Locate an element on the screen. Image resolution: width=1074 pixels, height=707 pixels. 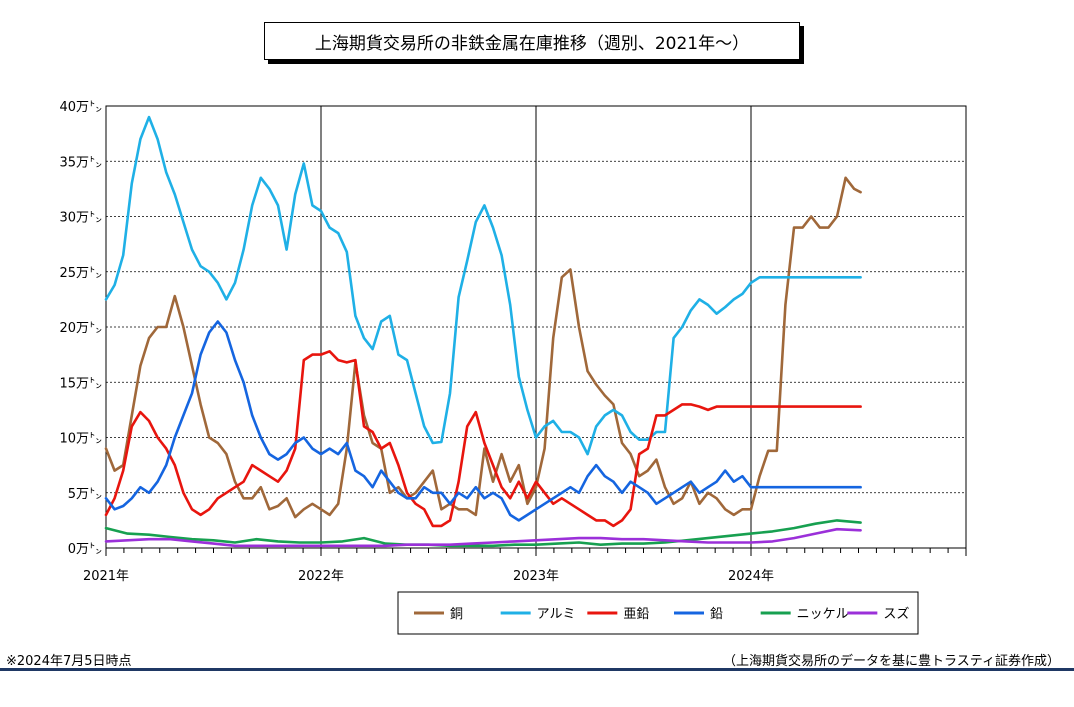
series-line-ニッケル is located at coordinates (483, 533).